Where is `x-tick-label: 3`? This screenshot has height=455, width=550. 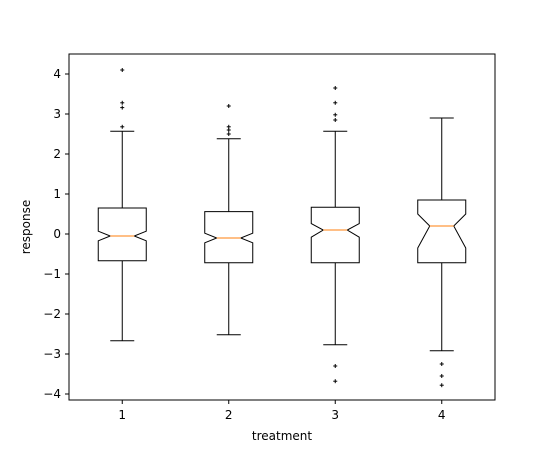
x-tick-label: 3 is located at coordinates (335, 415).